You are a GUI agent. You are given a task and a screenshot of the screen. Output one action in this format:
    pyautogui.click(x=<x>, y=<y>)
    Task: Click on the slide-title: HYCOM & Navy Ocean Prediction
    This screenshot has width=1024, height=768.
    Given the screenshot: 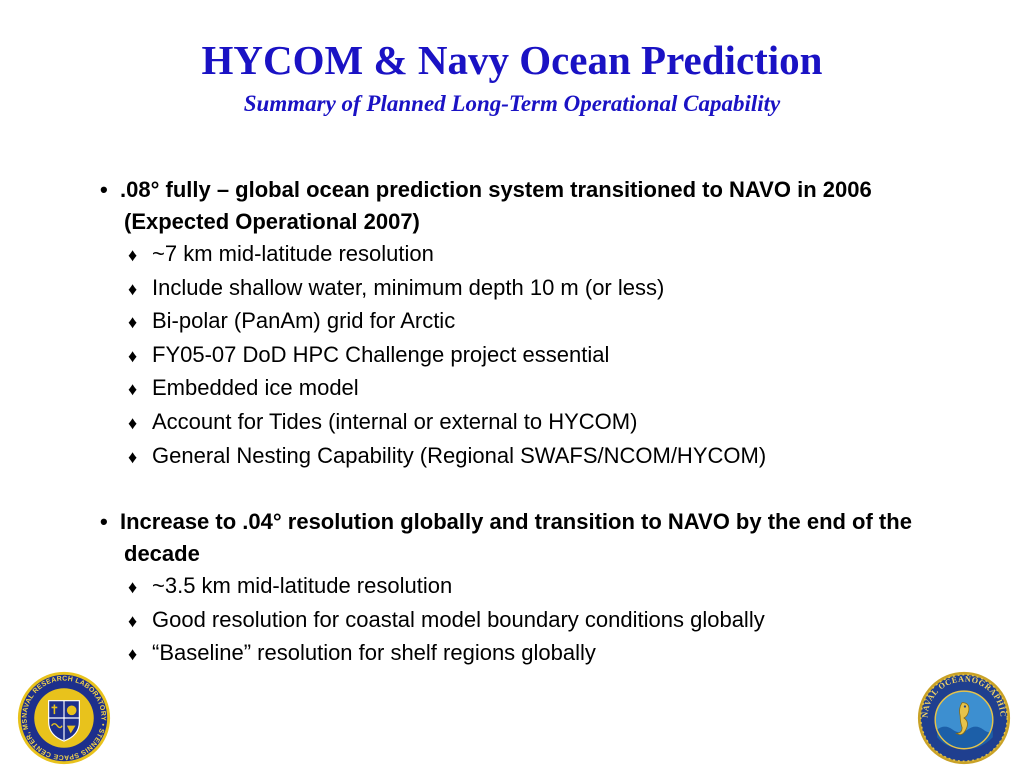 What is the action you would take?
    pyautogui.click(x=512, y=60)
    